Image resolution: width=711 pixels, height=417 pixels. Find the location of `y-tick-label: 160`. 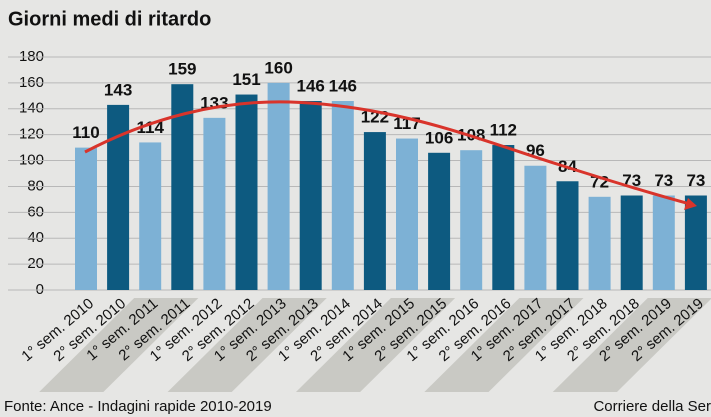

y-tick-label: 160 is located at coordinates (31, 82).